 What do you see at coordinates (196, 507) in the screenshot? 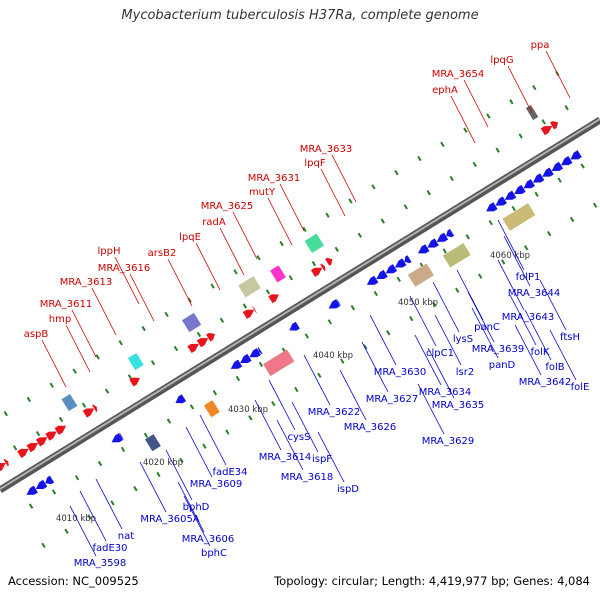
I see `reverse-gene-label: bphD` at bounding box center [196, 507].